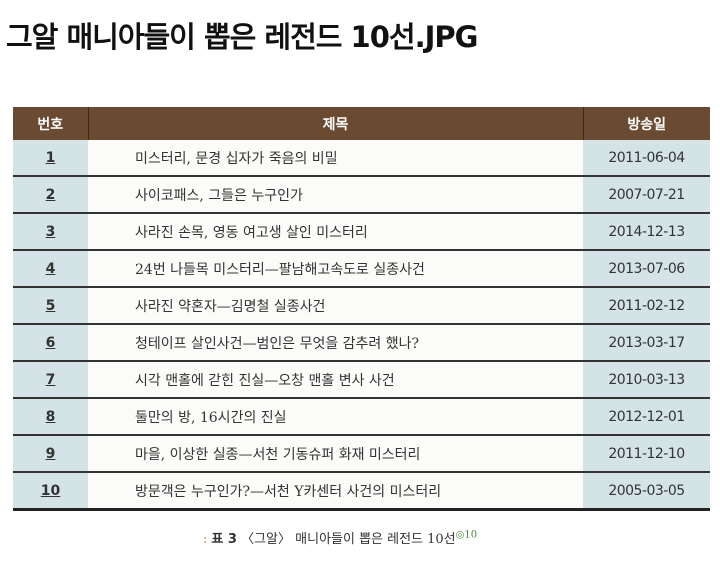  I want to click on table-row: 10 방문객은 누구인가?—서천 Y카센터 사건의 미스터리 2005-03-05, so click(361, 491).